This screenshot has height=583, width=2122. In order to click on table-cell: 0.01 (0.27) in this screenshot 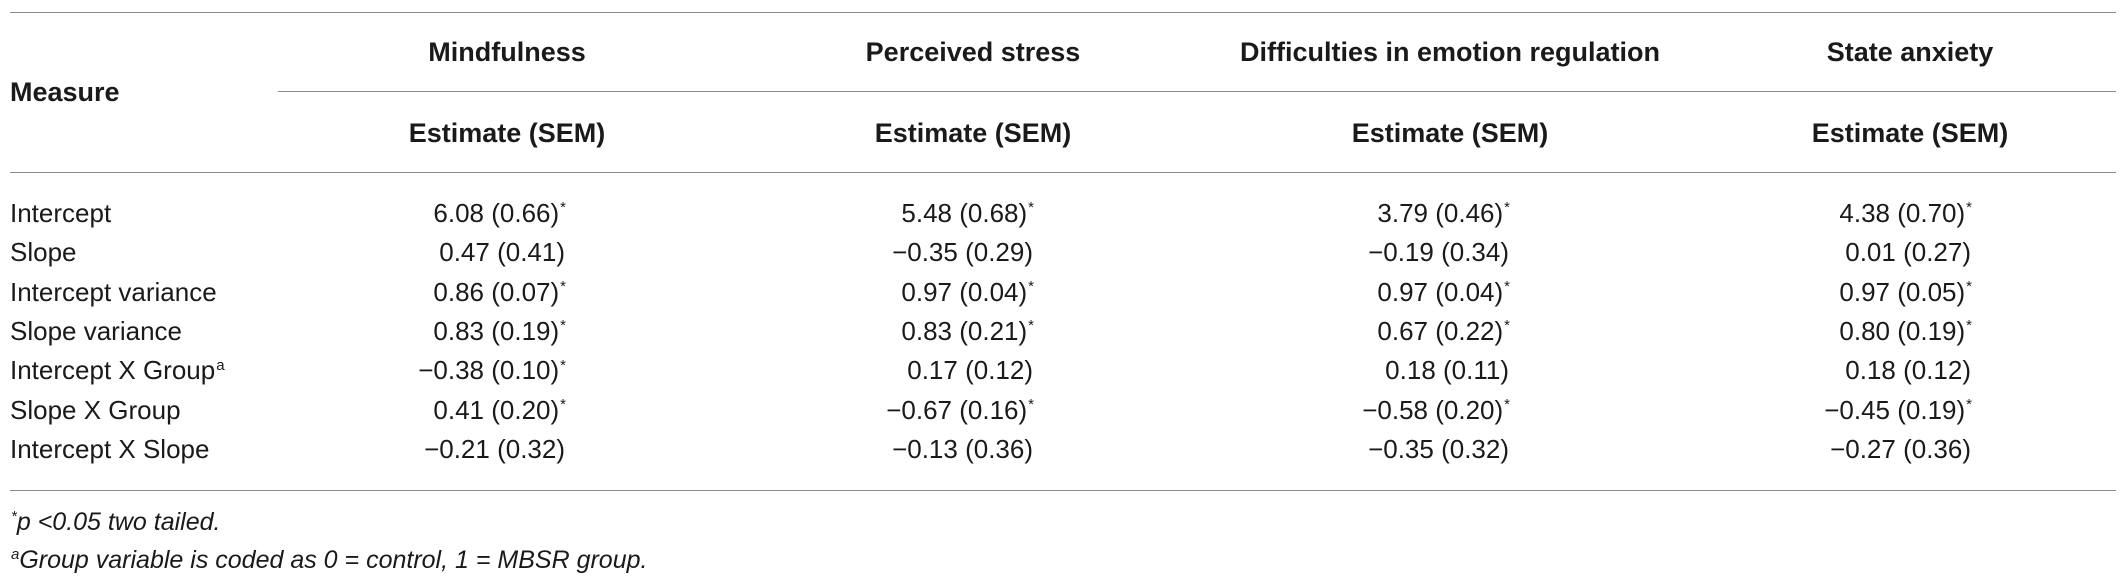, I will do `click(1872, 252)`.